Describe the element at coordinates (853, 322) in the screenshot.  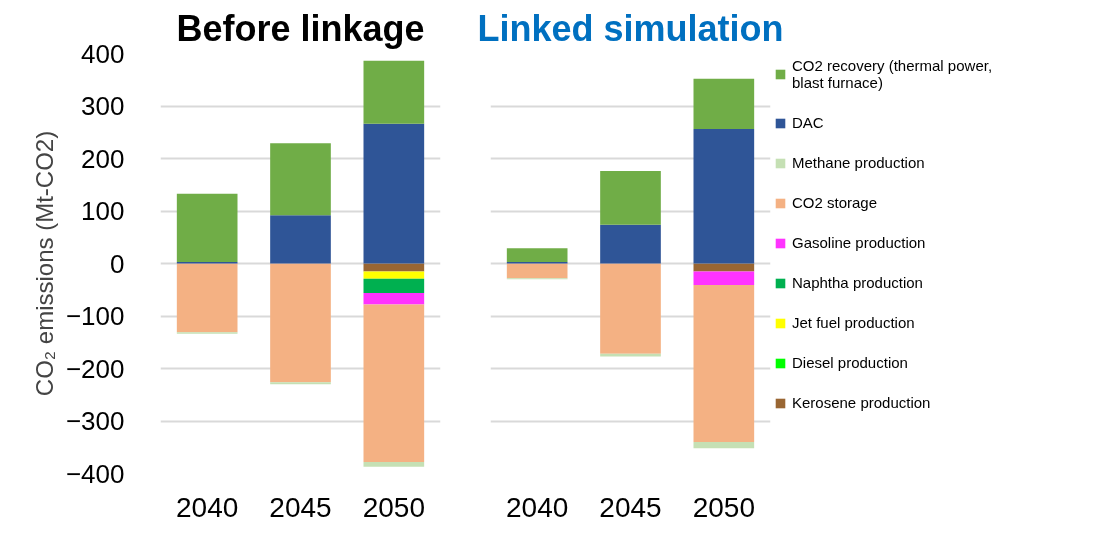
I see `legend-label: Jet fuel production` at that location.